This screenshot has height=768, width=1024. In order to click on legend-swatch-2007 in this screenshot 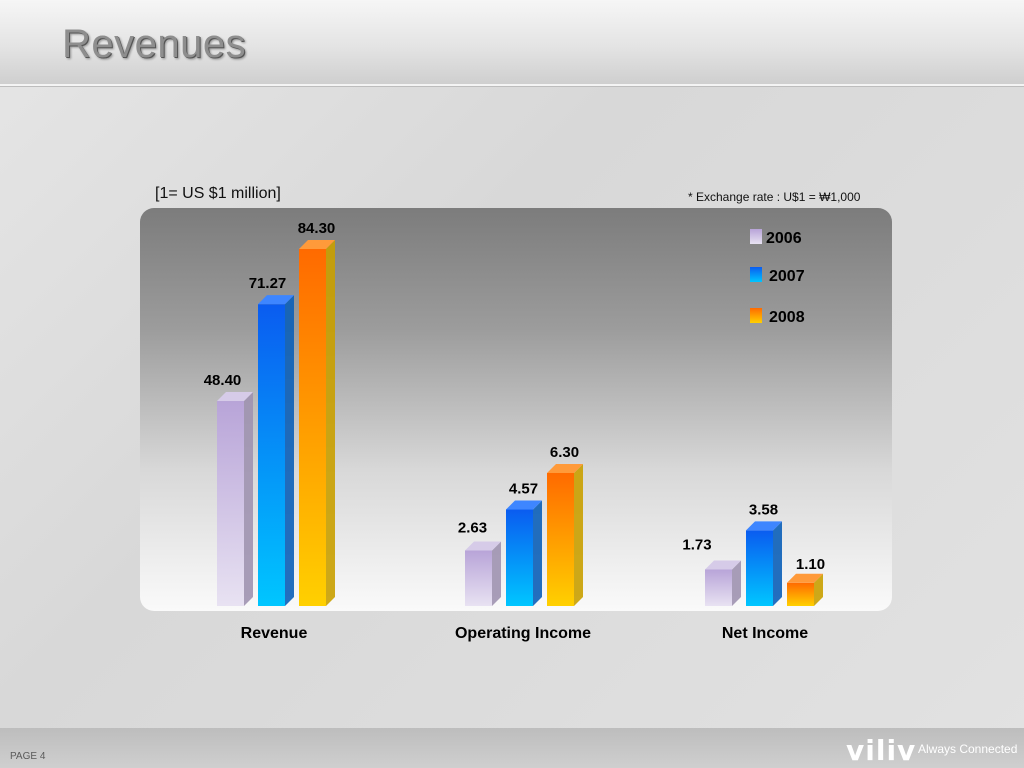, I will do `click(756, 274)`.